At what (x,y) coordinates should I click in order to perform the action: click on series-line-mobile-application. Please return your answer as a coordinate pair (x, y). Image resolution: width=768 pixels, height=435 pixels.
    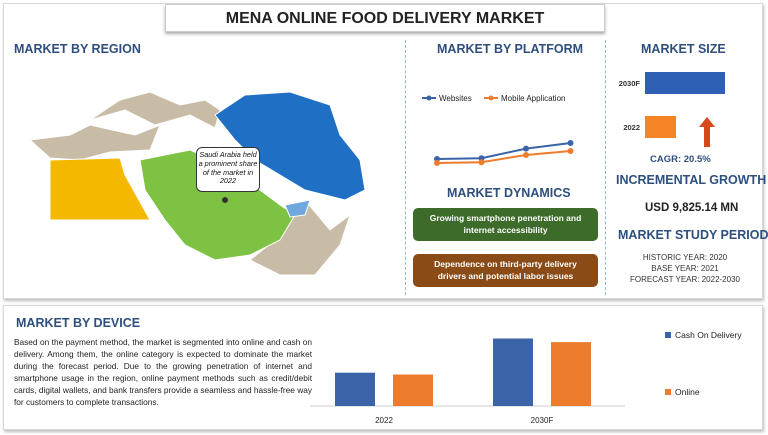
    Looking at the image, I should click on (503, 157).